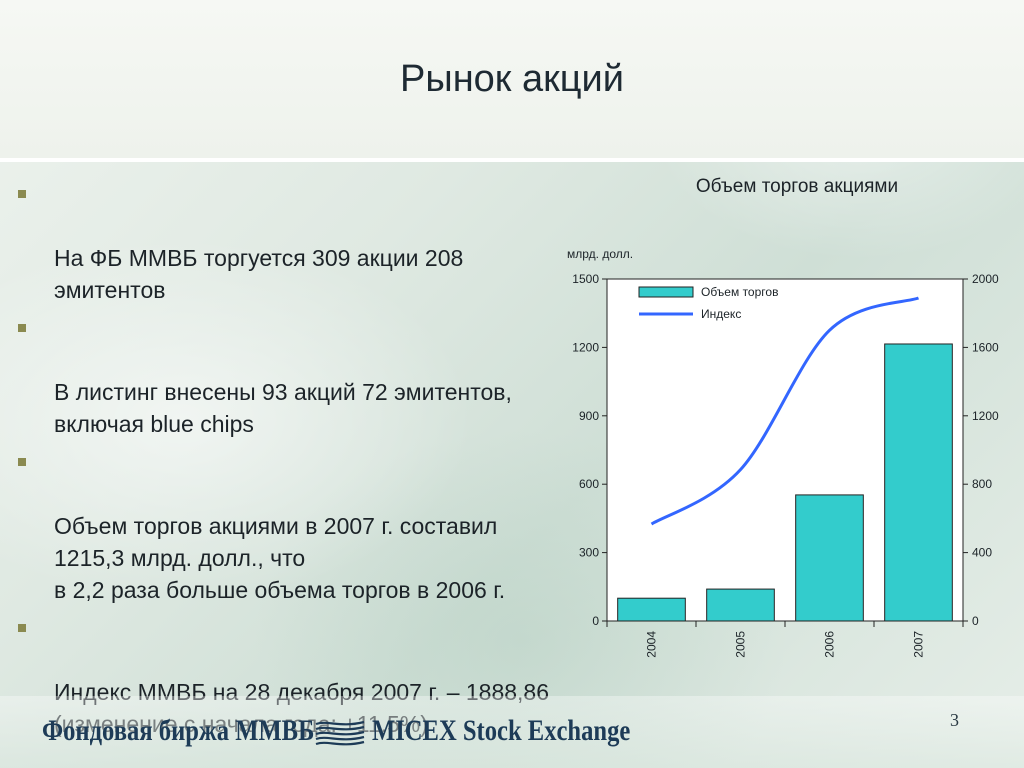 This screenshot has width=1024, height=768. I want to click on x-tick-label: 2007, so click(919, 644).